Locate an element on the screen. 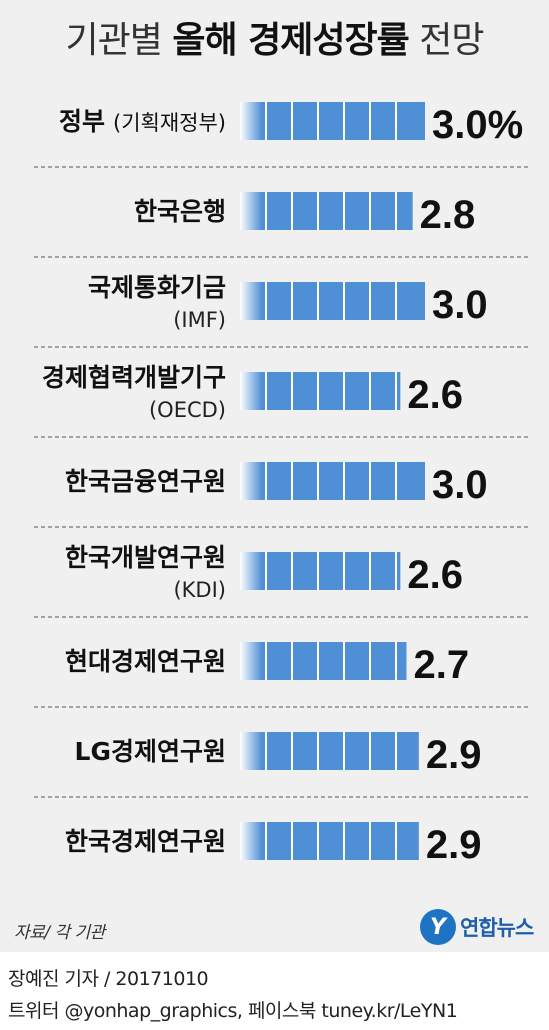  category-label: 한국개발연구원 is located at coordinates (145, 557).